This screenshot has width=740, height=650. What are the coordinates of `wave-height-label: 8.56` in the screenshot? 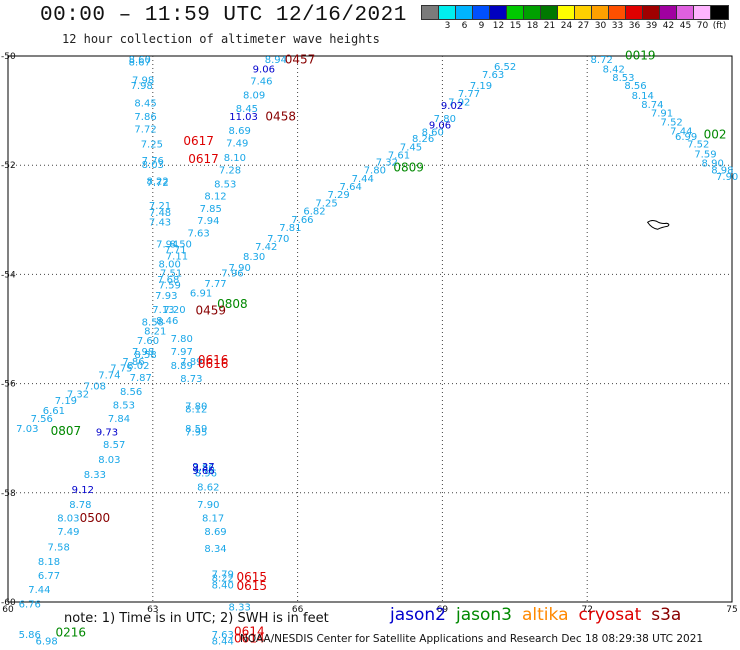 It's located at (131, 392).